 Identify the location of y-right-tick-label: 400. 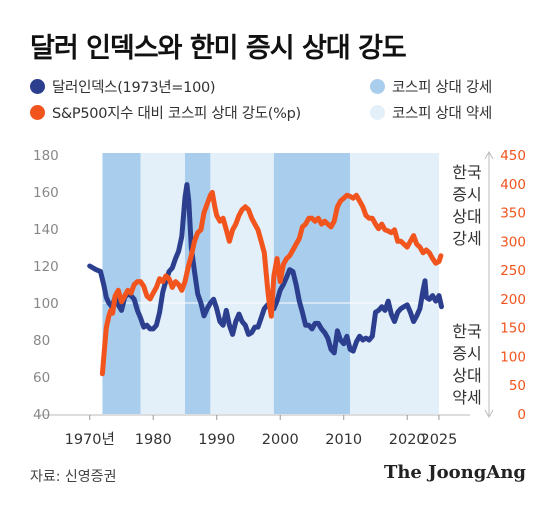
(513, 185).